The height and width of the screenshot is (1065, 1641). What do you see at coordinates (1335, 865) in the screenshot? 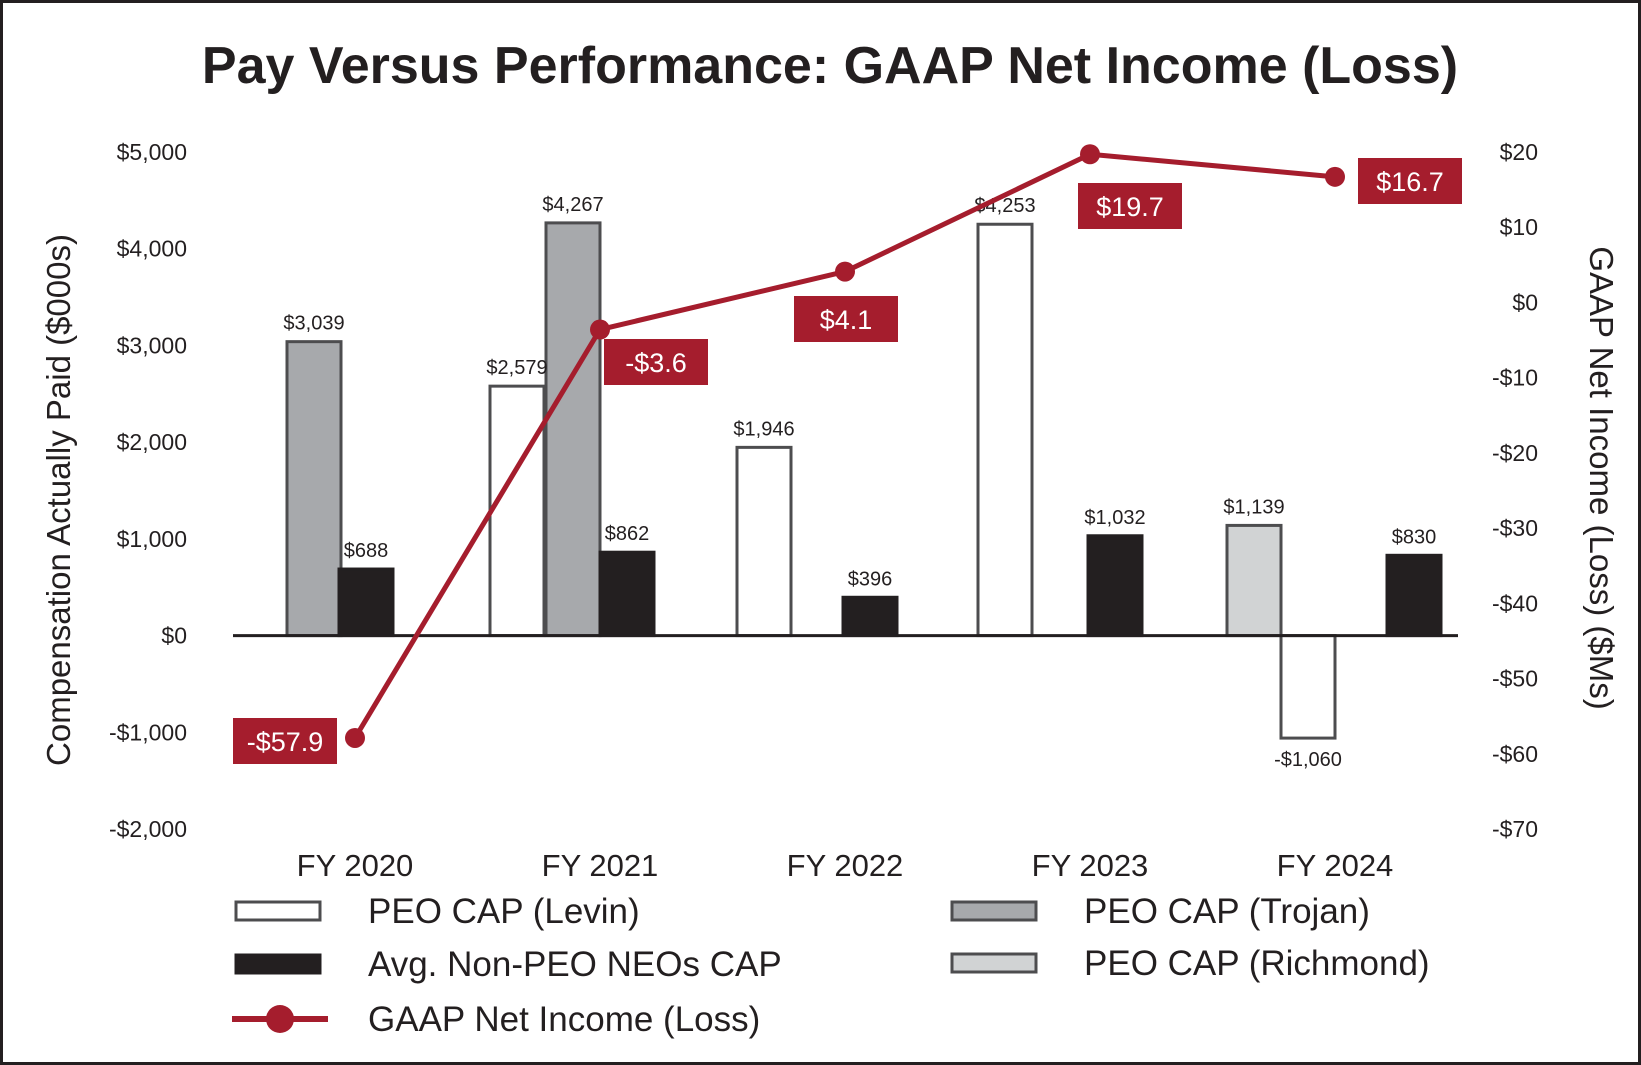
I see `category-label: FY 2024` at bounding box center [1335, 865].